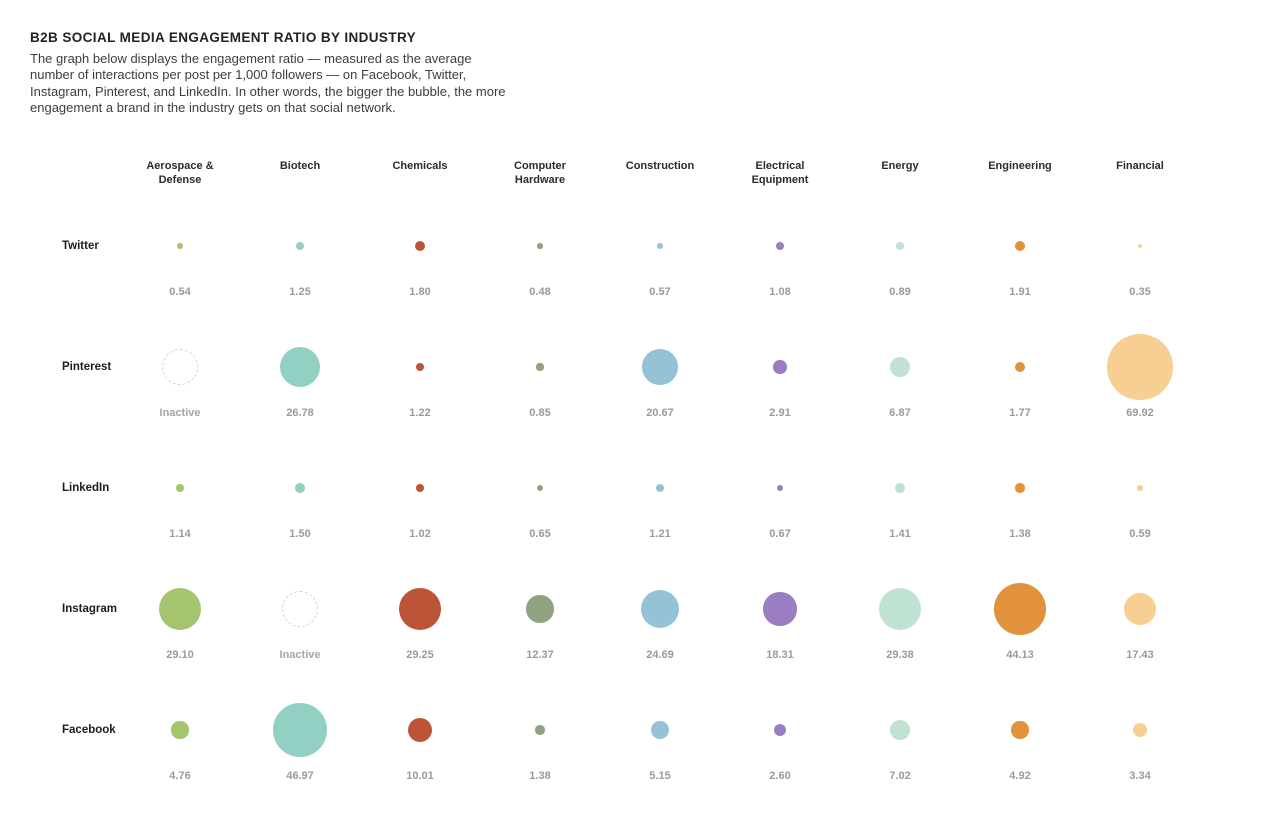 The image size is (1268, 831). I want to click on bubble-cell: 7.02, so click(900, 737).